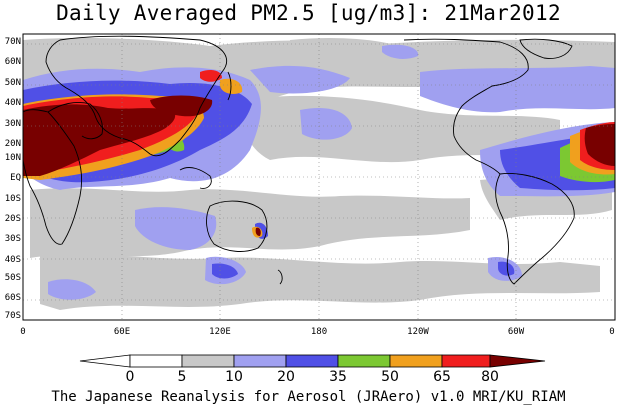 The width and height of the screenshot is (617, 410). I want to click on lon-label: 60W, so click(516, 332).